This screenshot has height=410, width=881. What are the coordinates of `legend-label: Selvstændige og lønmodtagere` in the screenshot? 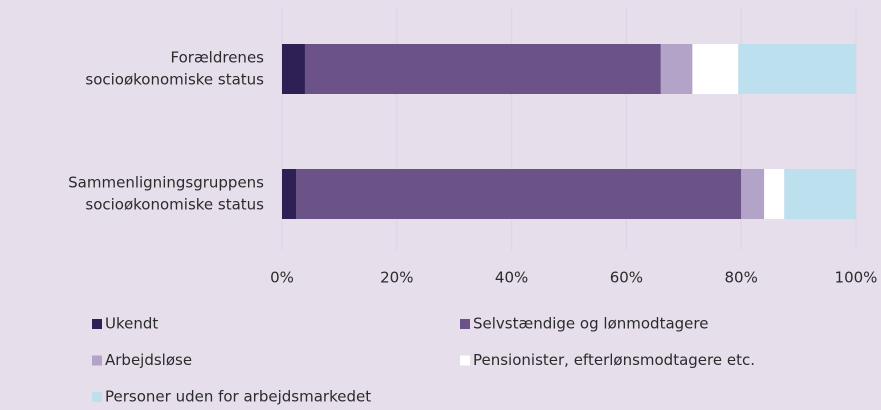 It's located at (590, 324).